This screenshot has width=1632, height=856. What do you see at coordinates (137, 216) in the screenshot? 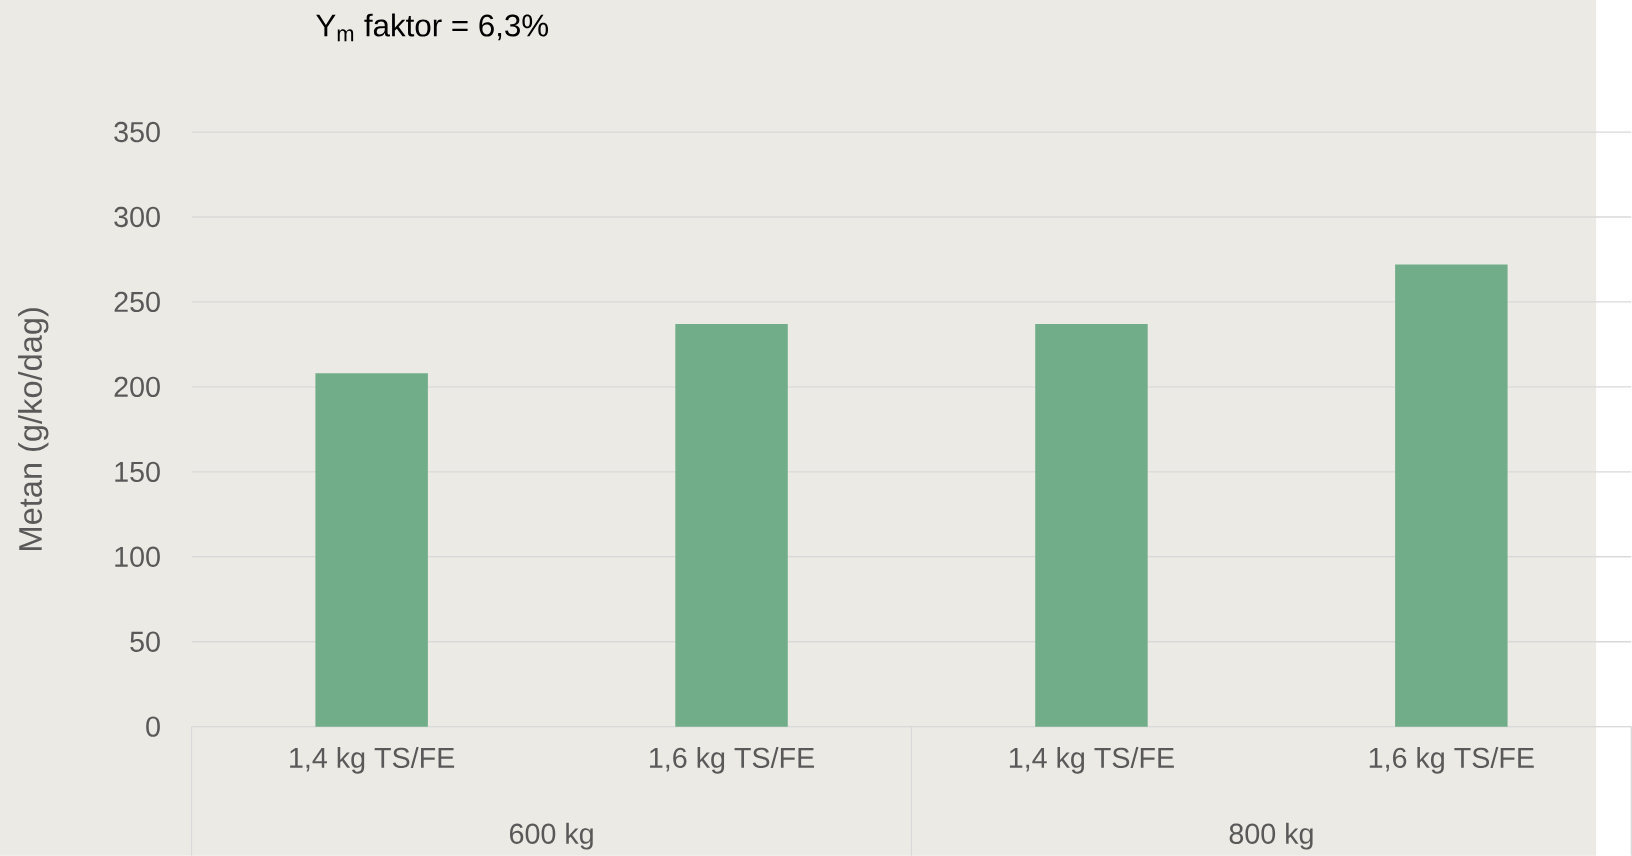
I see `y-tick-label: 300` at bounding box center [137, 216].